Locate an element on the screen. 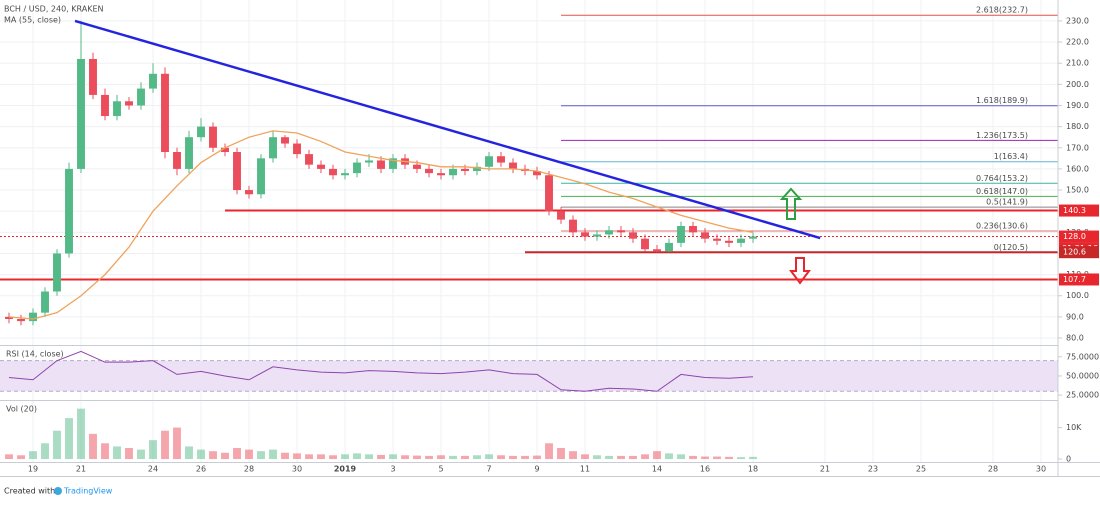 The image size is (1100, 505). fib-label: 0.764(153.2) is located at coordinates (1002, 178).